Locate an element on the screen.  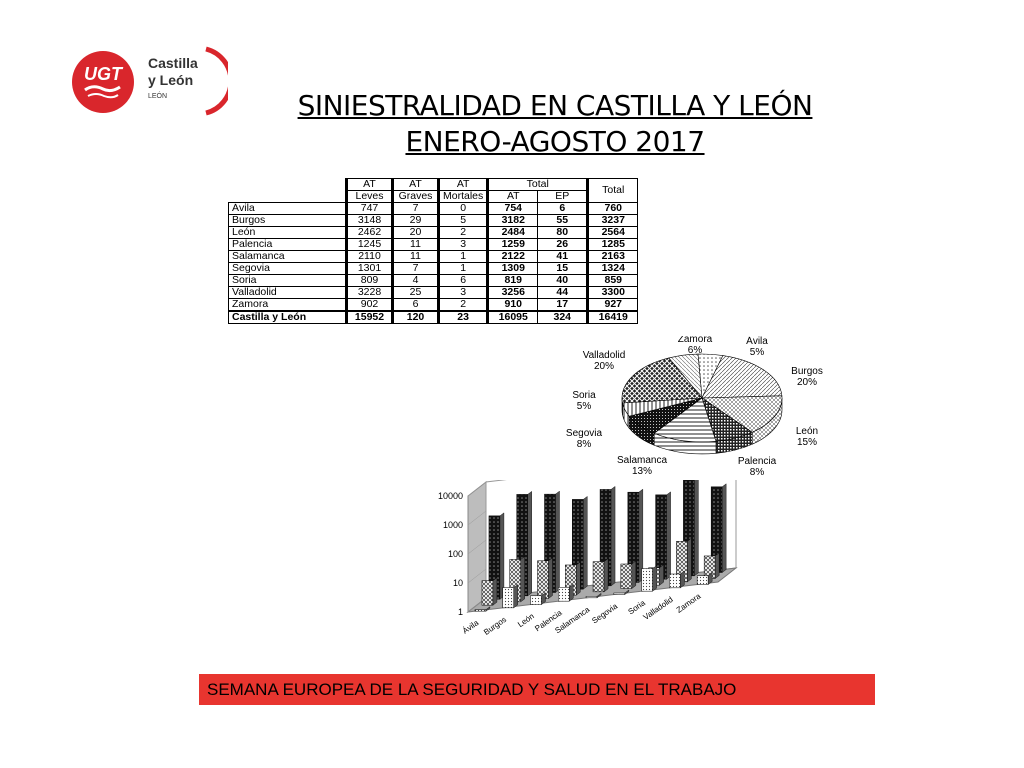
cell-leves: 15952 is located at coordinates (369, 317).